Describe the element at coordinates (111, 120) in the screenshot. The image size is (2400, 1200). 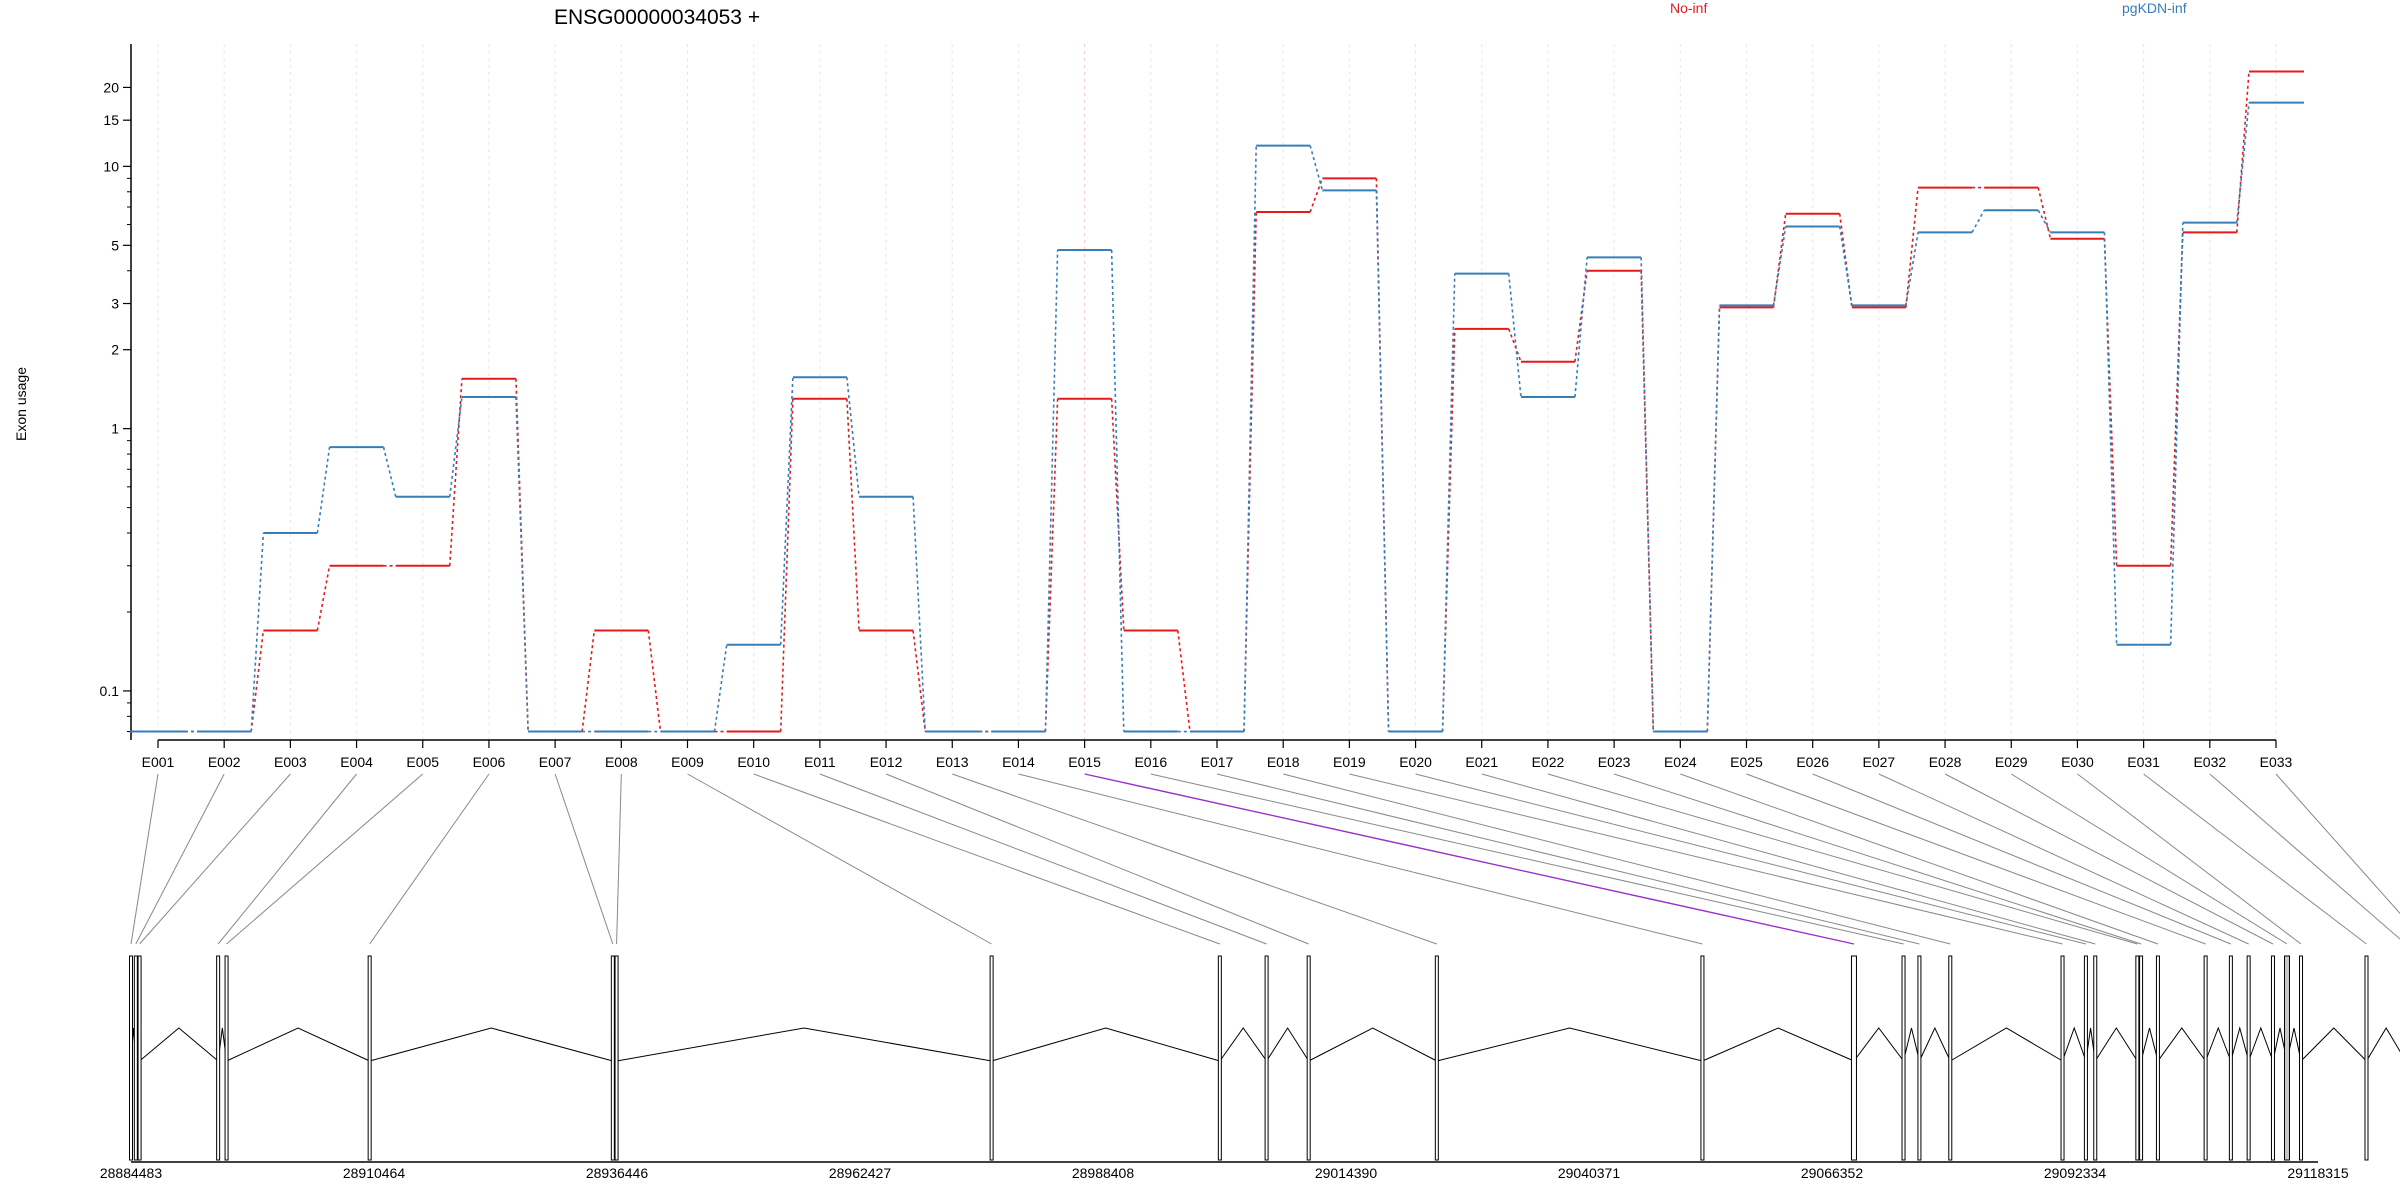
I see `y-tick-label: 15` at that location.